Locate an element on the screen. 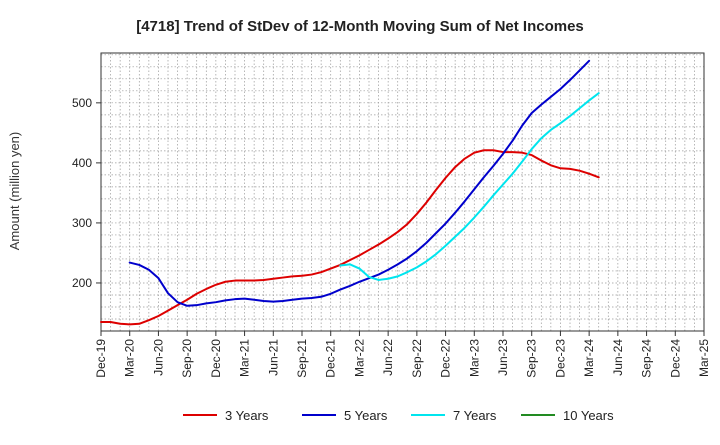 The height and width of the screenshot is (445, 720). x-tick-label: Dec-24 is located at coordinates (675, 358).